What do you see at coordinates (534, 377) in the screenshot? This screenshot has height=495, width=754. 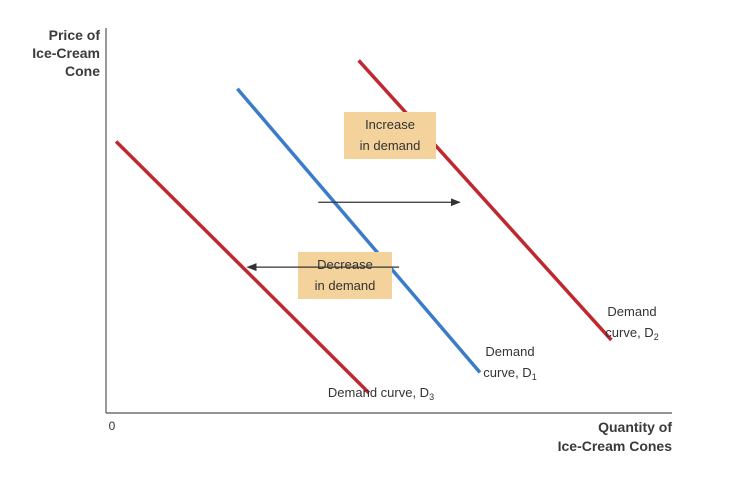 I see `d1-label-subscript: 1` at bounding box center [534, 377].